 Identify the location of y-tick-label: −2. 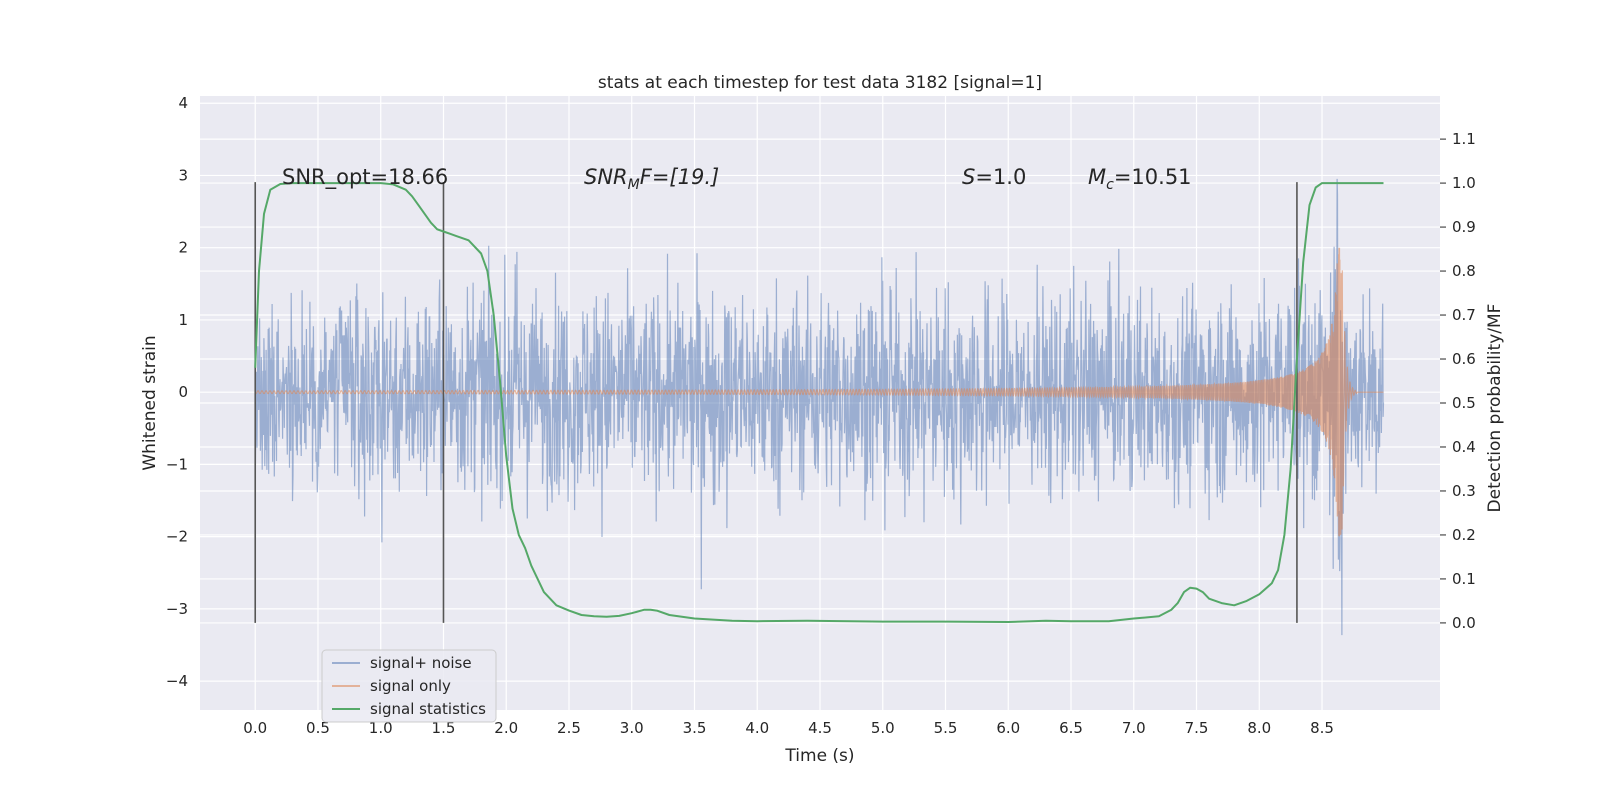
(177, 537).